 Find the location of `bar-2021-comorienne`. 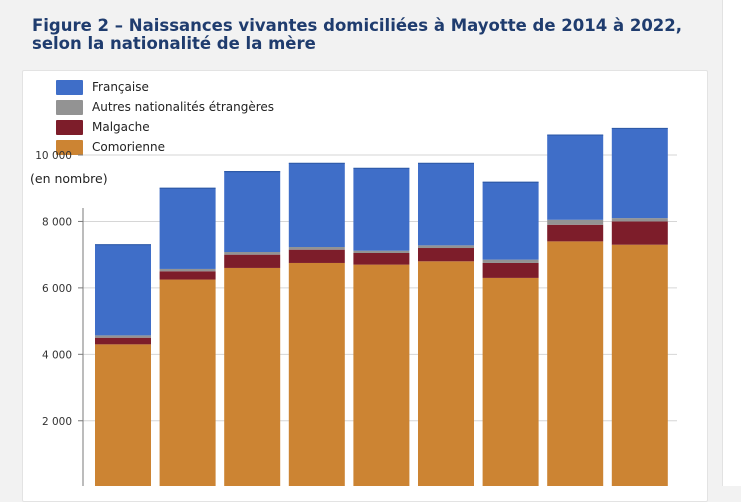

bar-2021-comorienne is located at coordinates (575, 363).